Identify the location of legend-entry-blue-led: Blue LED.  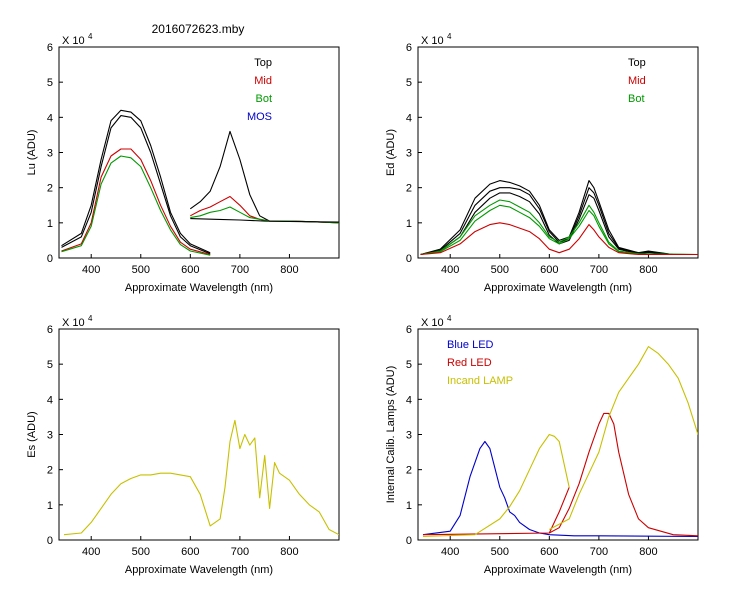
(470, 345).